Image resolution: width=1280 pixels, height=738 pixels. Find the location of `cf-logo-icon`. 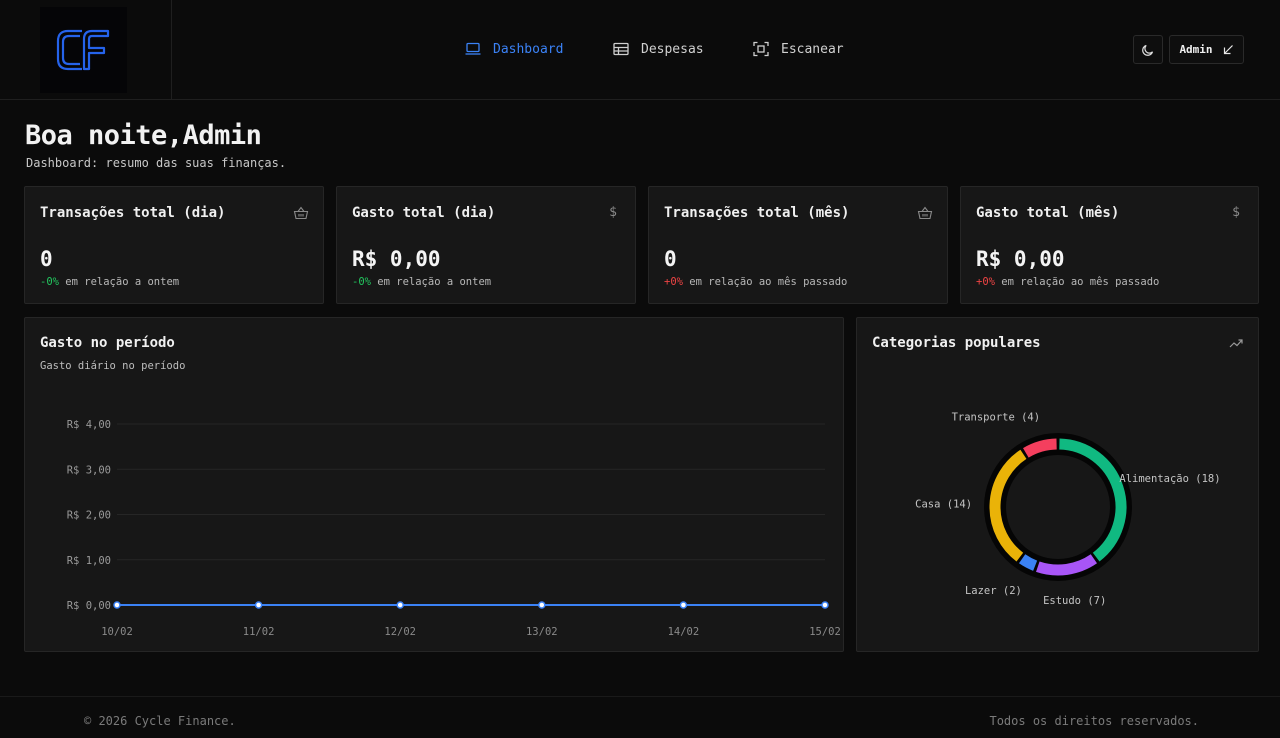

cf-logo-icon is located at coordinates (83, 50).